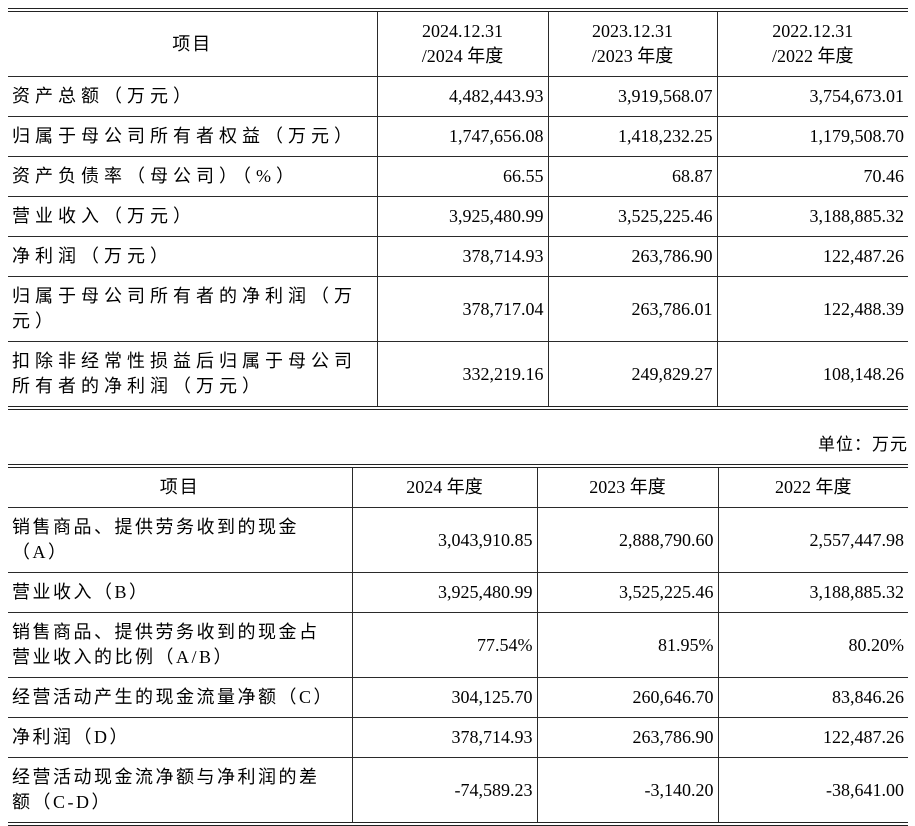 This screenshot has height=826, width=915. Describe the element at coordinates (462, 96) in the screenshot. I see `row-value: 4,482,443.93` at that location.